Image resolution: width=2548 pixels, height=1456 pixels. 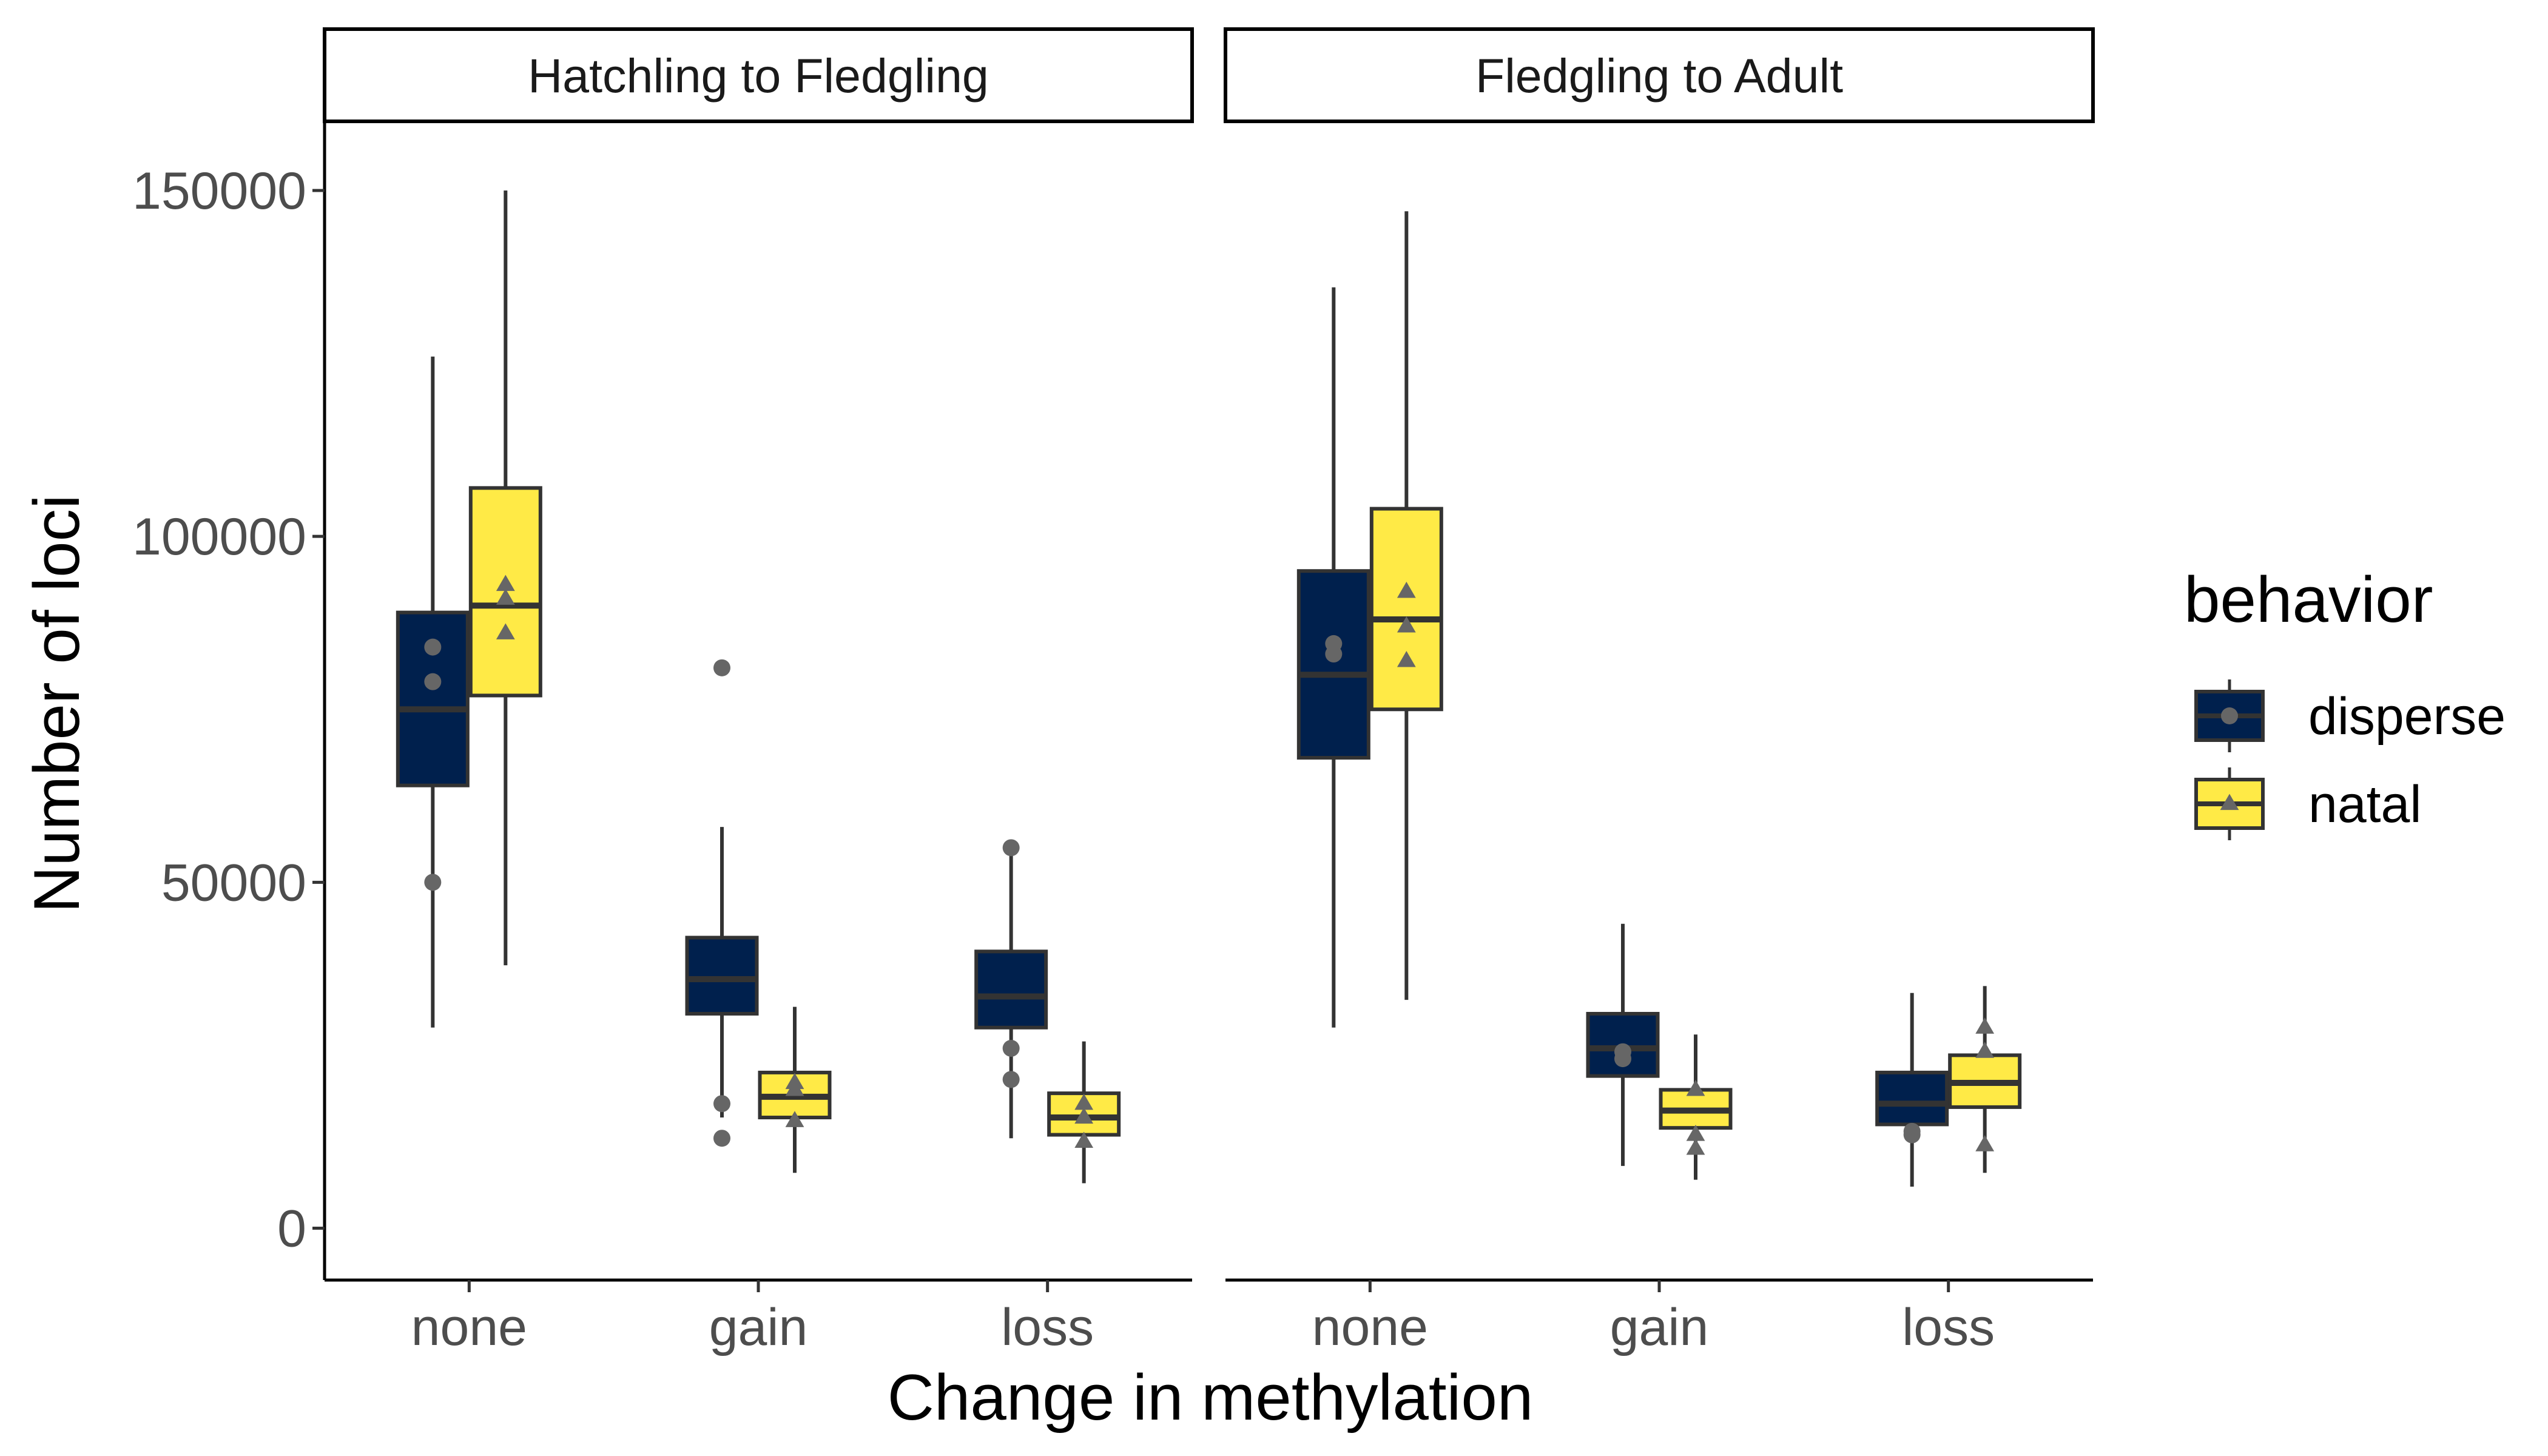 I want to click on legend-entry-natal: natal, so click(x=2308, y=803).